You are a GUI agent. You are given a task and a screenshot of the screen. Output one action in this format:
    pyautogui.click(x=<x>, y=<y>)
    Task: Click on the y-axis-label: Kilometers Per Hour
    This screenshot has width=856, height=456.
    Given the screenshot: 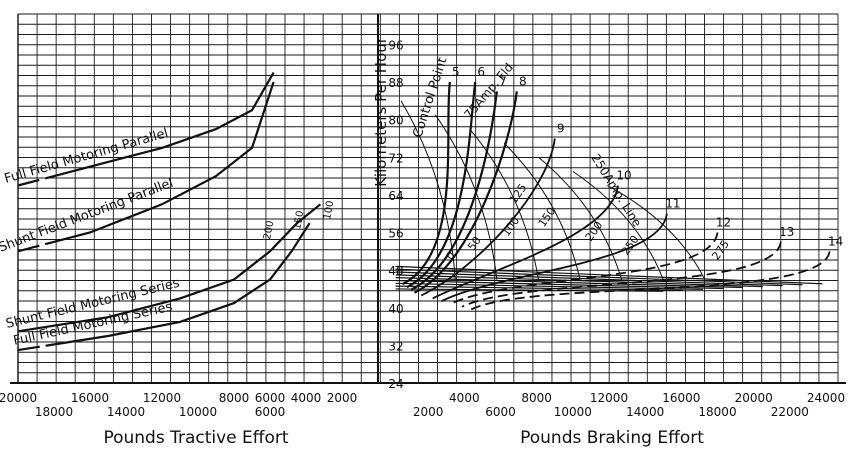 What is the action you would take?
    pyautogui.click(x=381, y=111)
    